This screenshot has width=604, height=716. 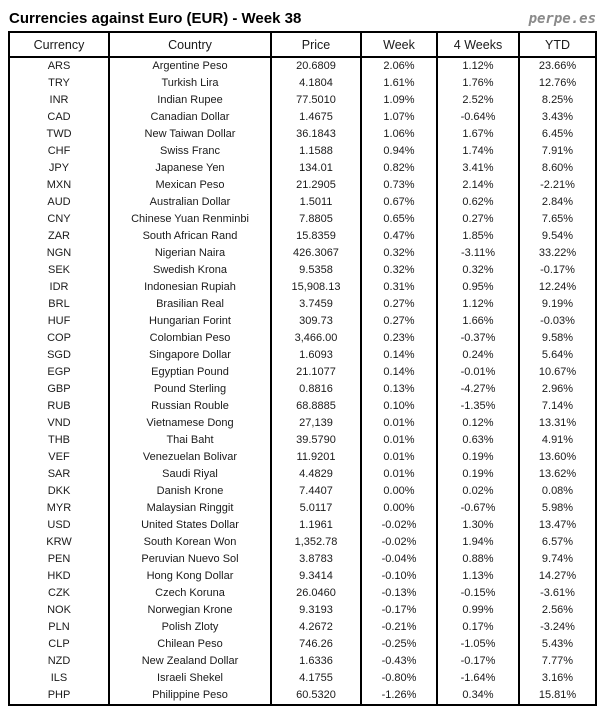 What do you see at coordinates (316, 696) in the screenshot?
I see `cell-price: 60.5320` at bounding box center [316, 696].